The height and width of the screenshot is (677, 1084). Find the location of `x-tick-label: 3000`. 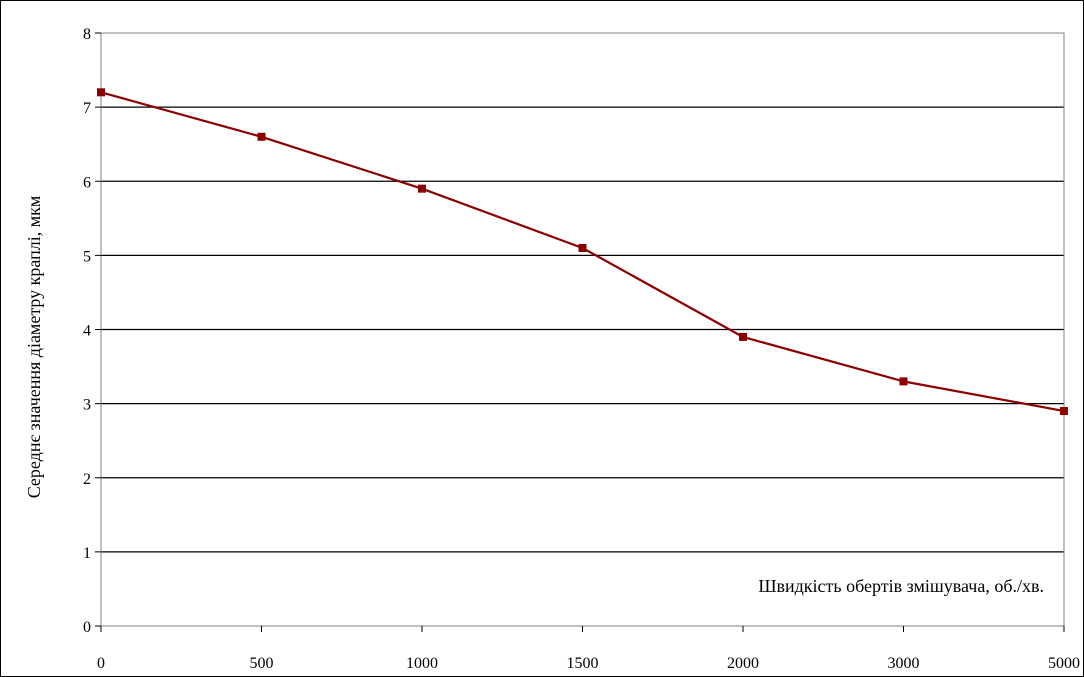

x-tick-label: 3000 is located at coordinates (904, 663).